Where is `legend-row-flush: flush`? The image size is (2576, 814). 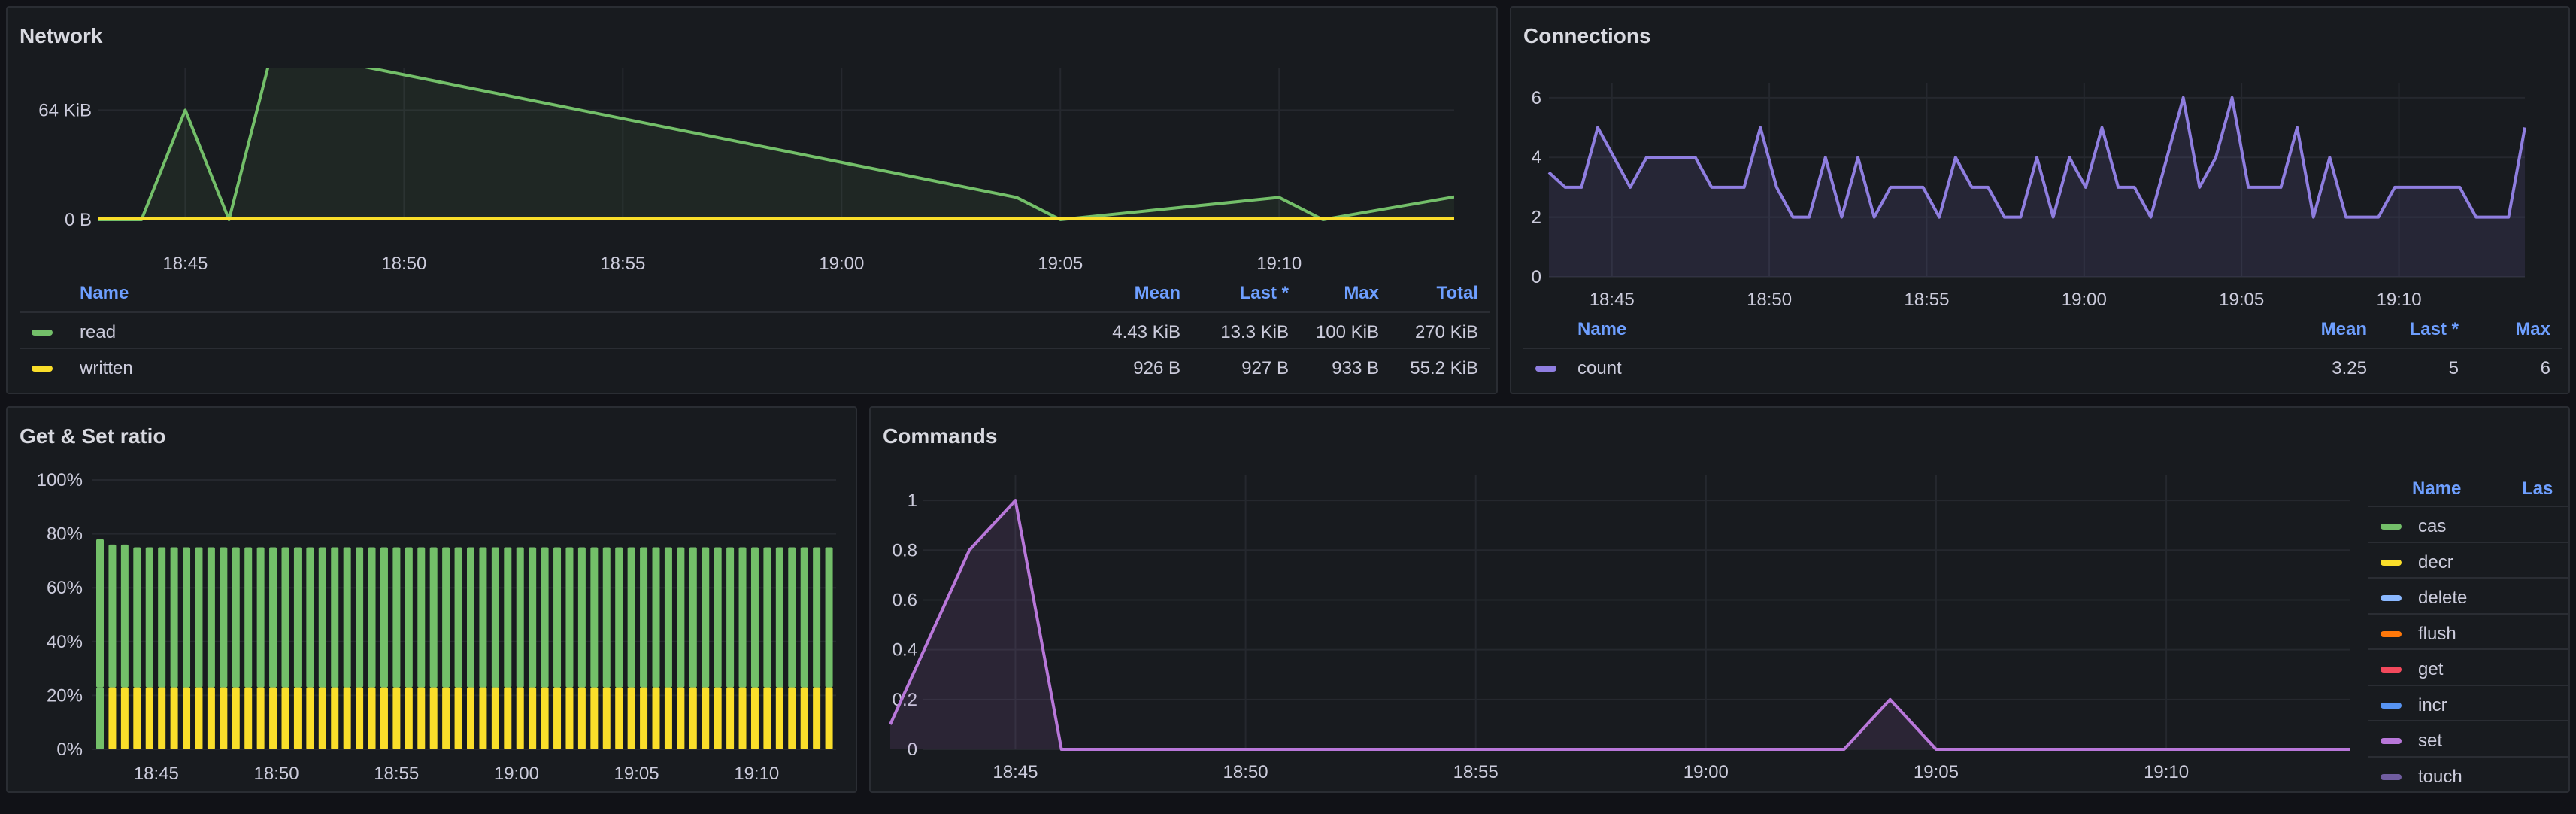
legend-row-flush: flush is located at coordinates (2468, 631).